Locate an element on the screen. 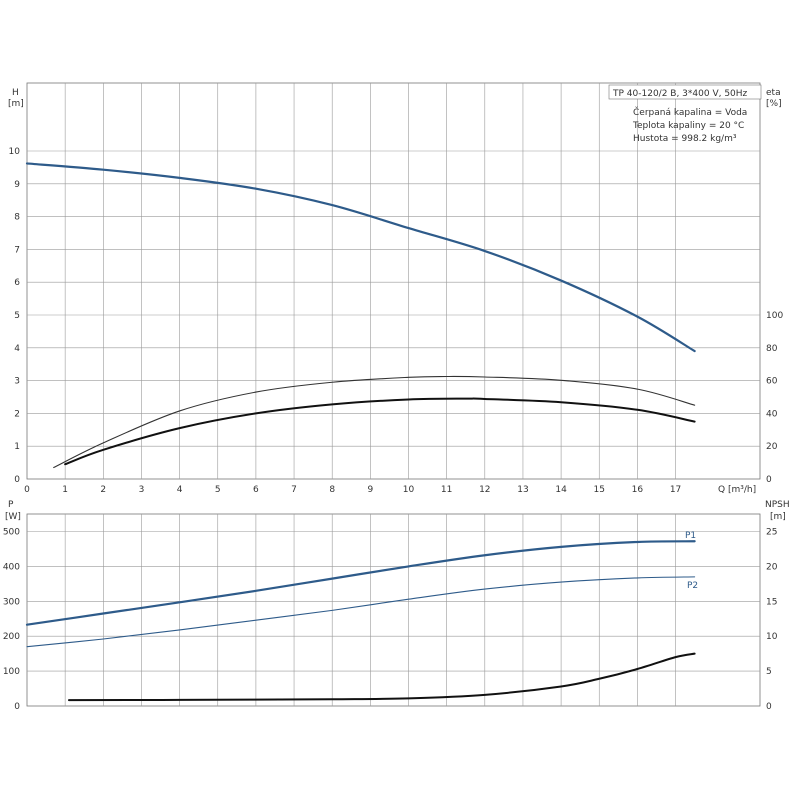  x-tick-label: 17 is located at coordinates (675, 490).